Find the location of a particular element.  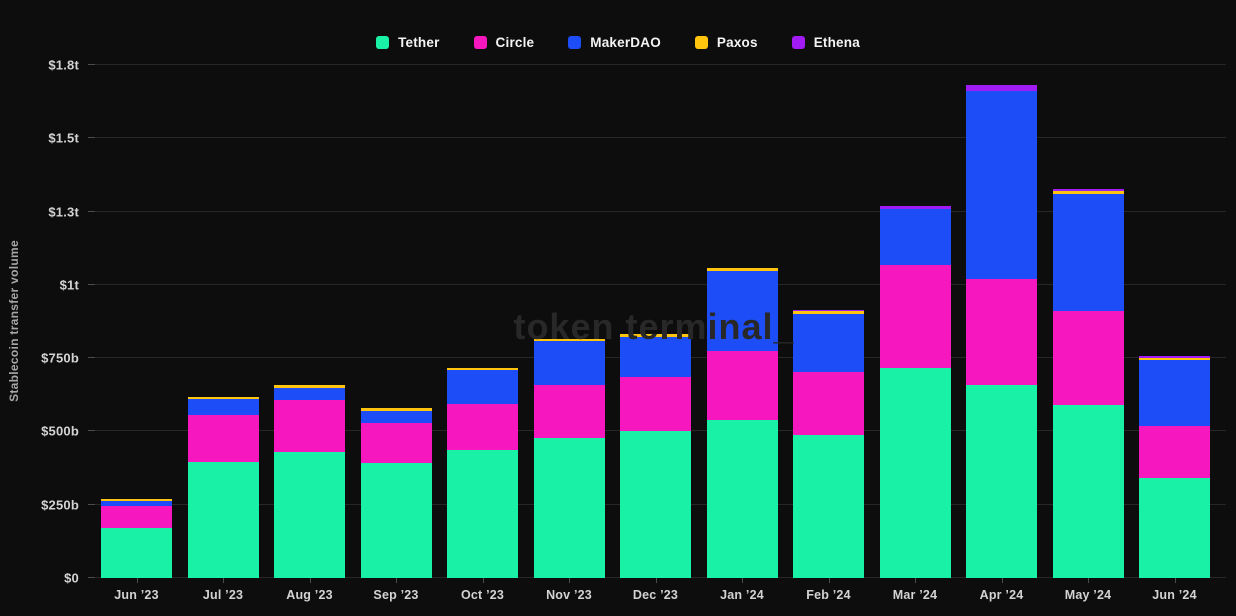

x-tick-label: Dec ’23 is located at coordinates (655, 595).